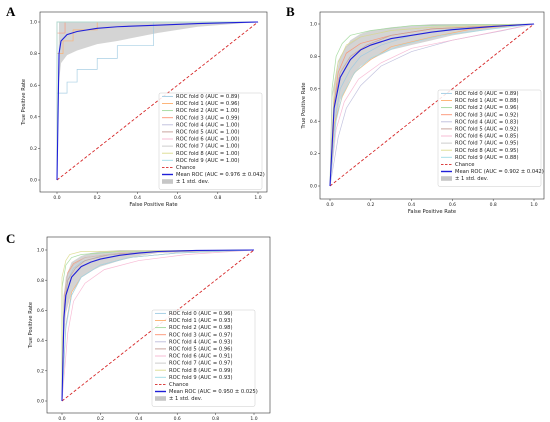 The image size is (550, 422). I want to click on roc-fold-8-line, so click(432, 105).